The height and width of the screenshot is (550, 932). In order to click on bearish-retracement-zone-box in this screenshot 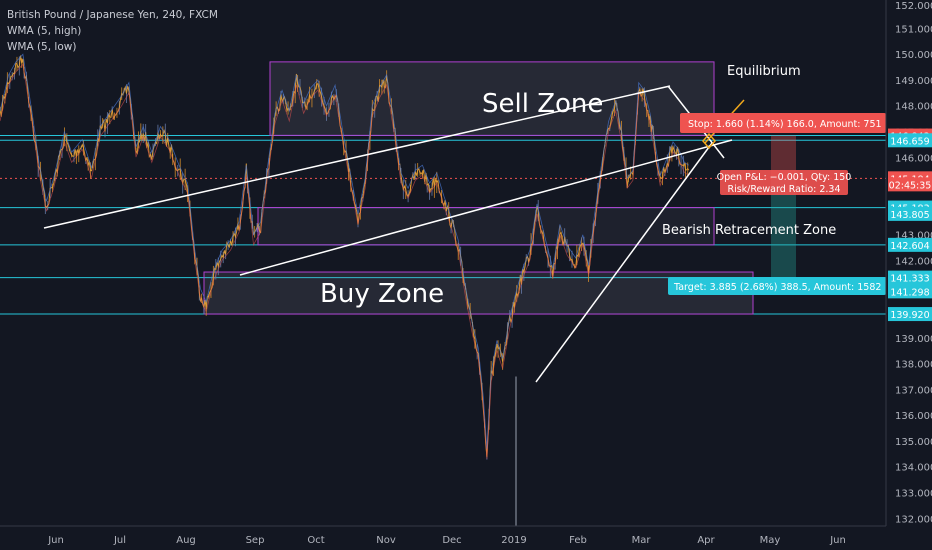, I will do `click(486, 226)`.